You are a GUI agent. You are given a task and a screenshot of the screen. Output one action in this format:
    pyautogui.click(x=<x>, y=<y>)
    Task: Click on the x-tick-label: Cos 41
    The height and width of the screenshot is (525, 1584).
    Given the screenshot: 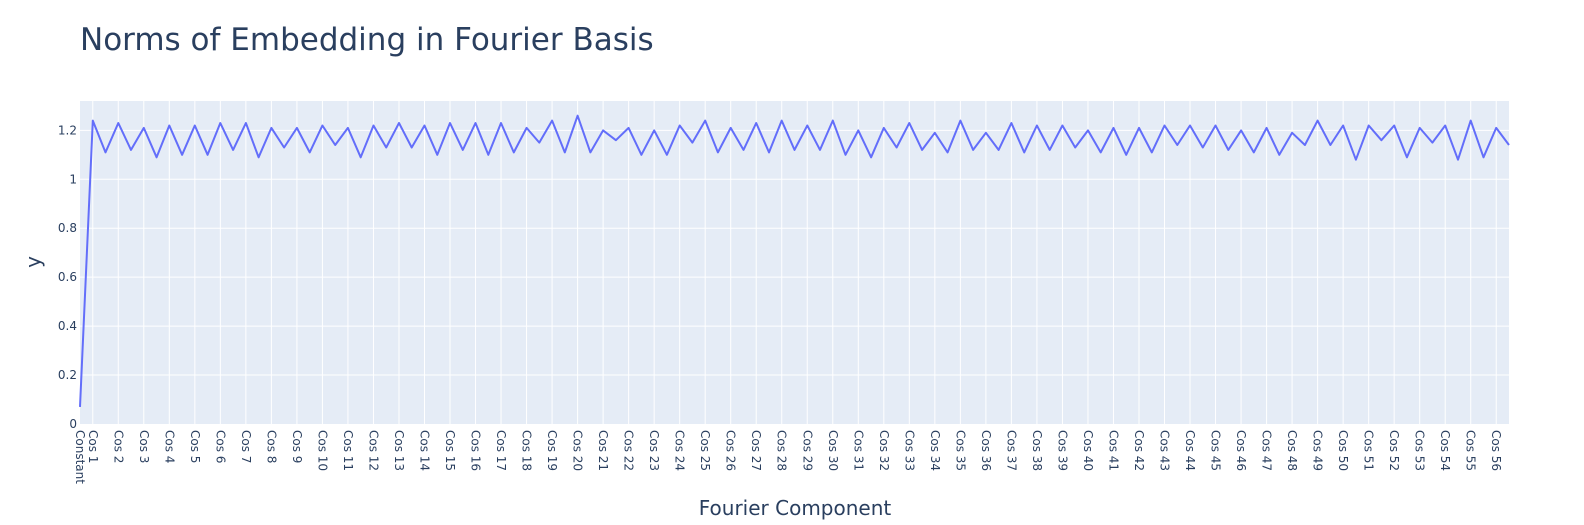 What is the action you would take?
    pyautogui.click(x=1113, y=450)
    